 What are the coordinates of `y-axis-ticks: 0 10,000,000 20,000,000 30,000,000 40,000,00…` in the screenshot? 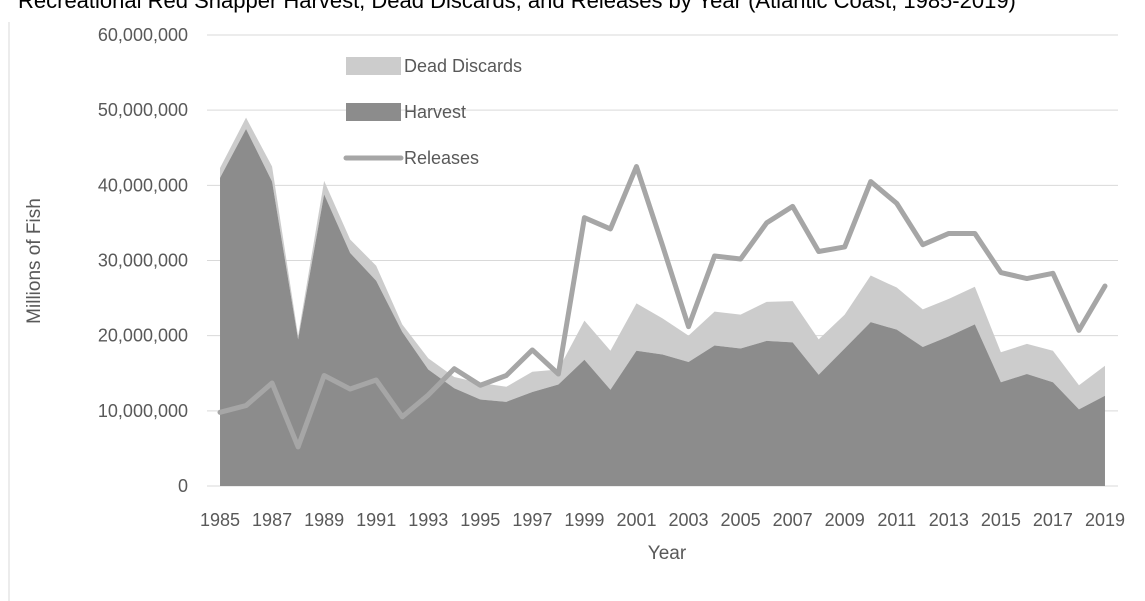 It's located at (143, 260).